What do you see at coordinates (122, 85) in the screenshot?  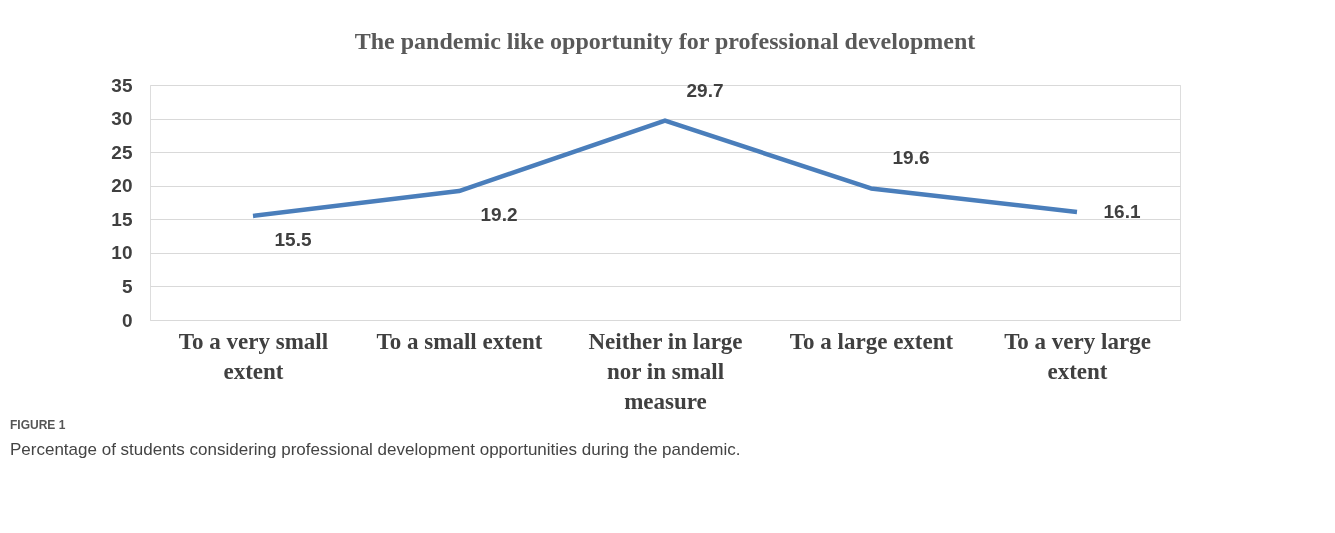 I see `y-tick-label: 35` at bounding box center [122, 85].